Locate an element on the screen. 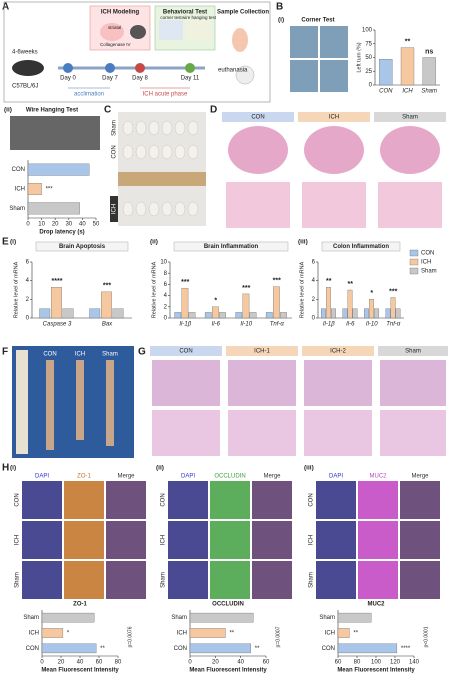  header-label: Sham is located at coordinates (410, 118).